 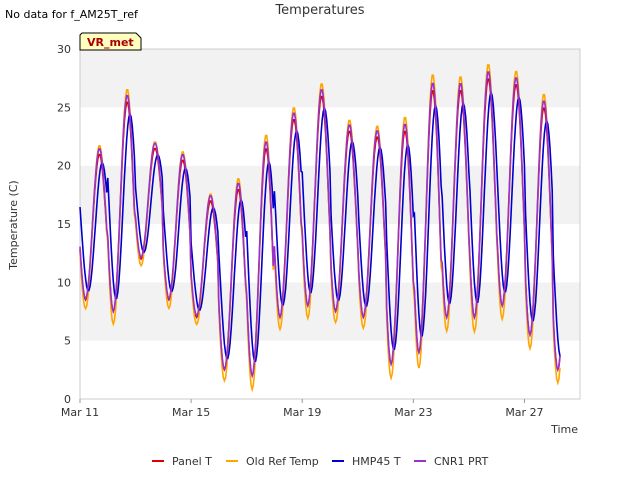 What do you see at coordinates (302, 412) in the screenshot?
I see `x-tick-label: Mar 19` at bounding box center [302, 412].